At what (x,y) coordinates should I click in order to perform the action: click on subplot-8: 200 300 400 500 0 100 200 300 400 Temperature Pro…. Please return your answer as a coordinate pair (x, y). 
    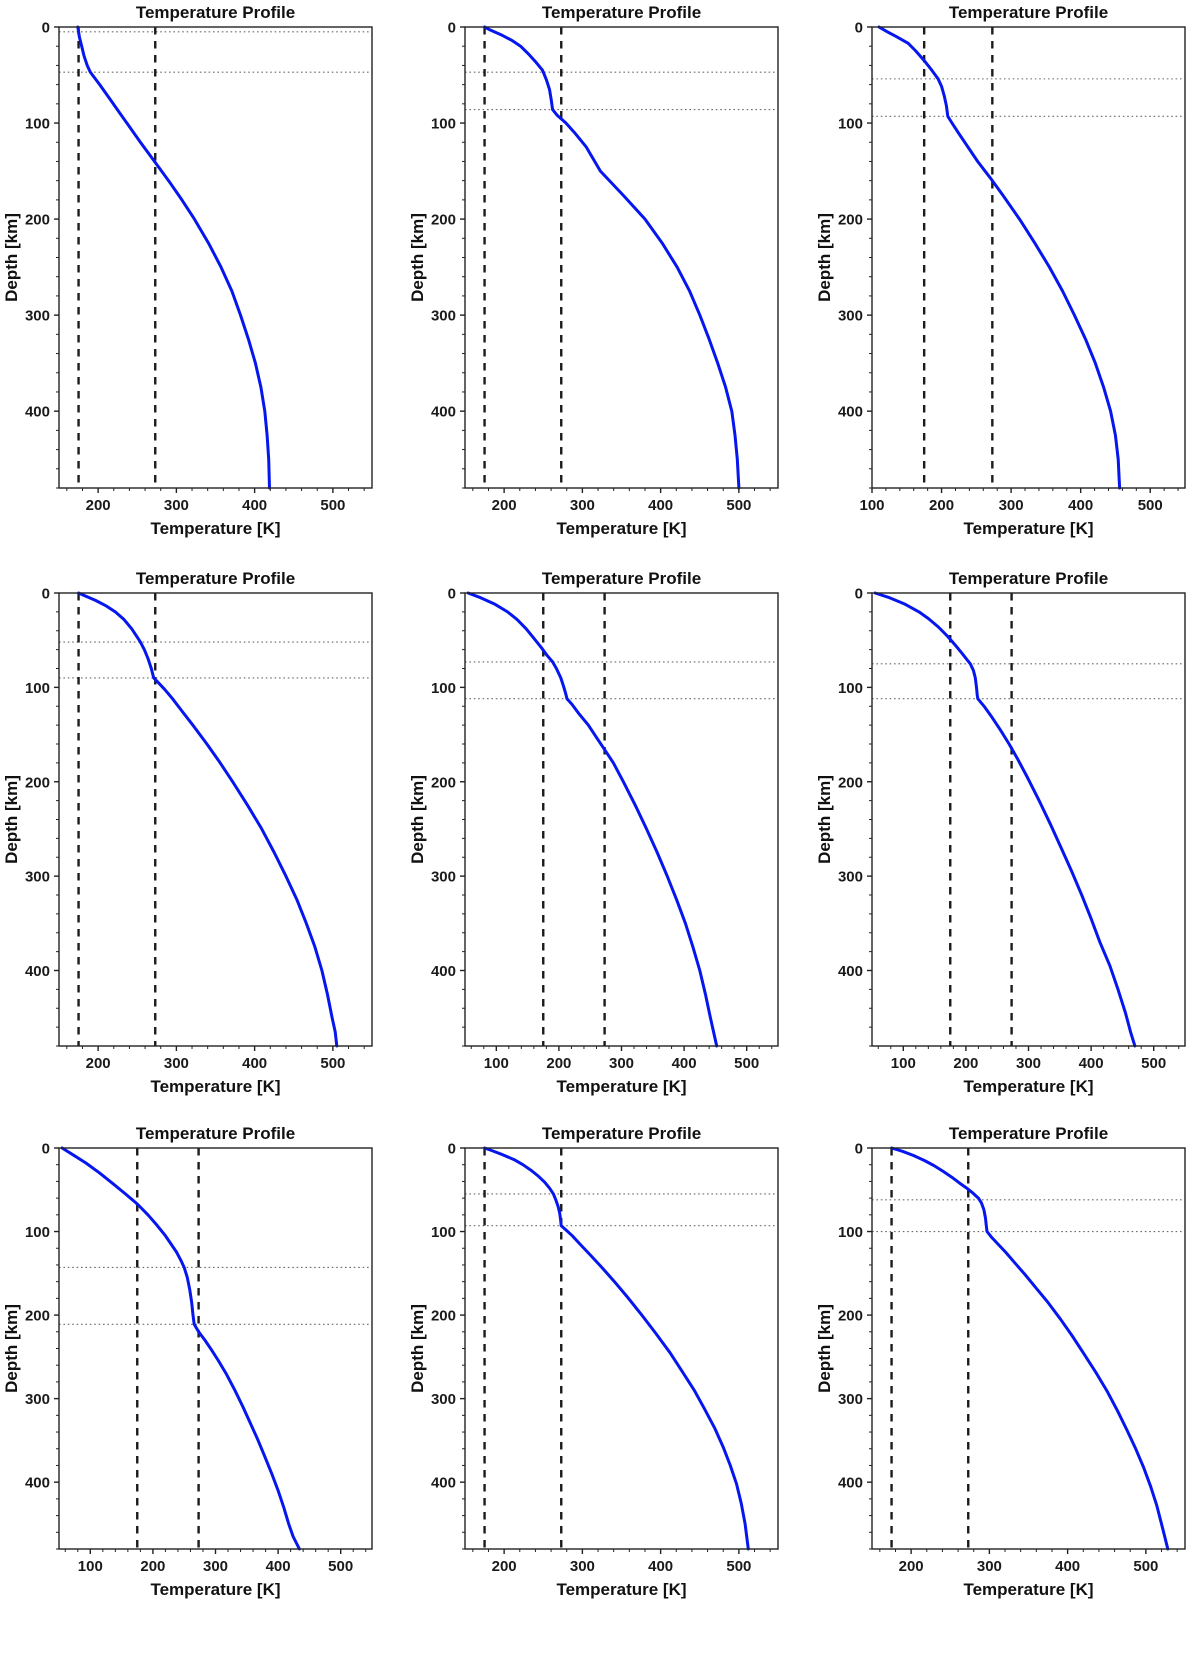
    Looking at the image, I should click on (593, 1361).